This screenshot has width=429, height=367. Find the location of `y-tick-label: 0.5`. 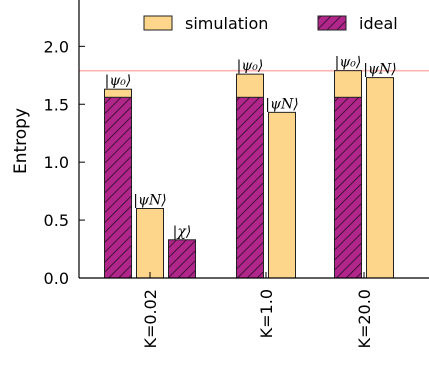

y-tick-label: 0.5 is located at coordinates (56, 220).